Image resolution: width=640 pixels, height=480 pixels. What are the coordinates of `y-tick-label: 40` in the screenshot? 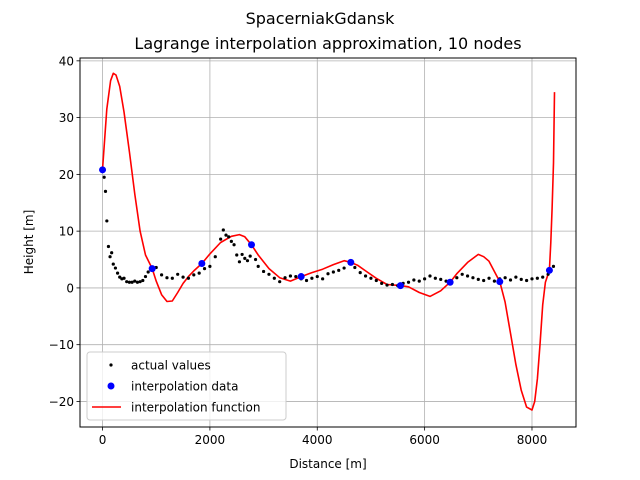 It's located at (66, 61).